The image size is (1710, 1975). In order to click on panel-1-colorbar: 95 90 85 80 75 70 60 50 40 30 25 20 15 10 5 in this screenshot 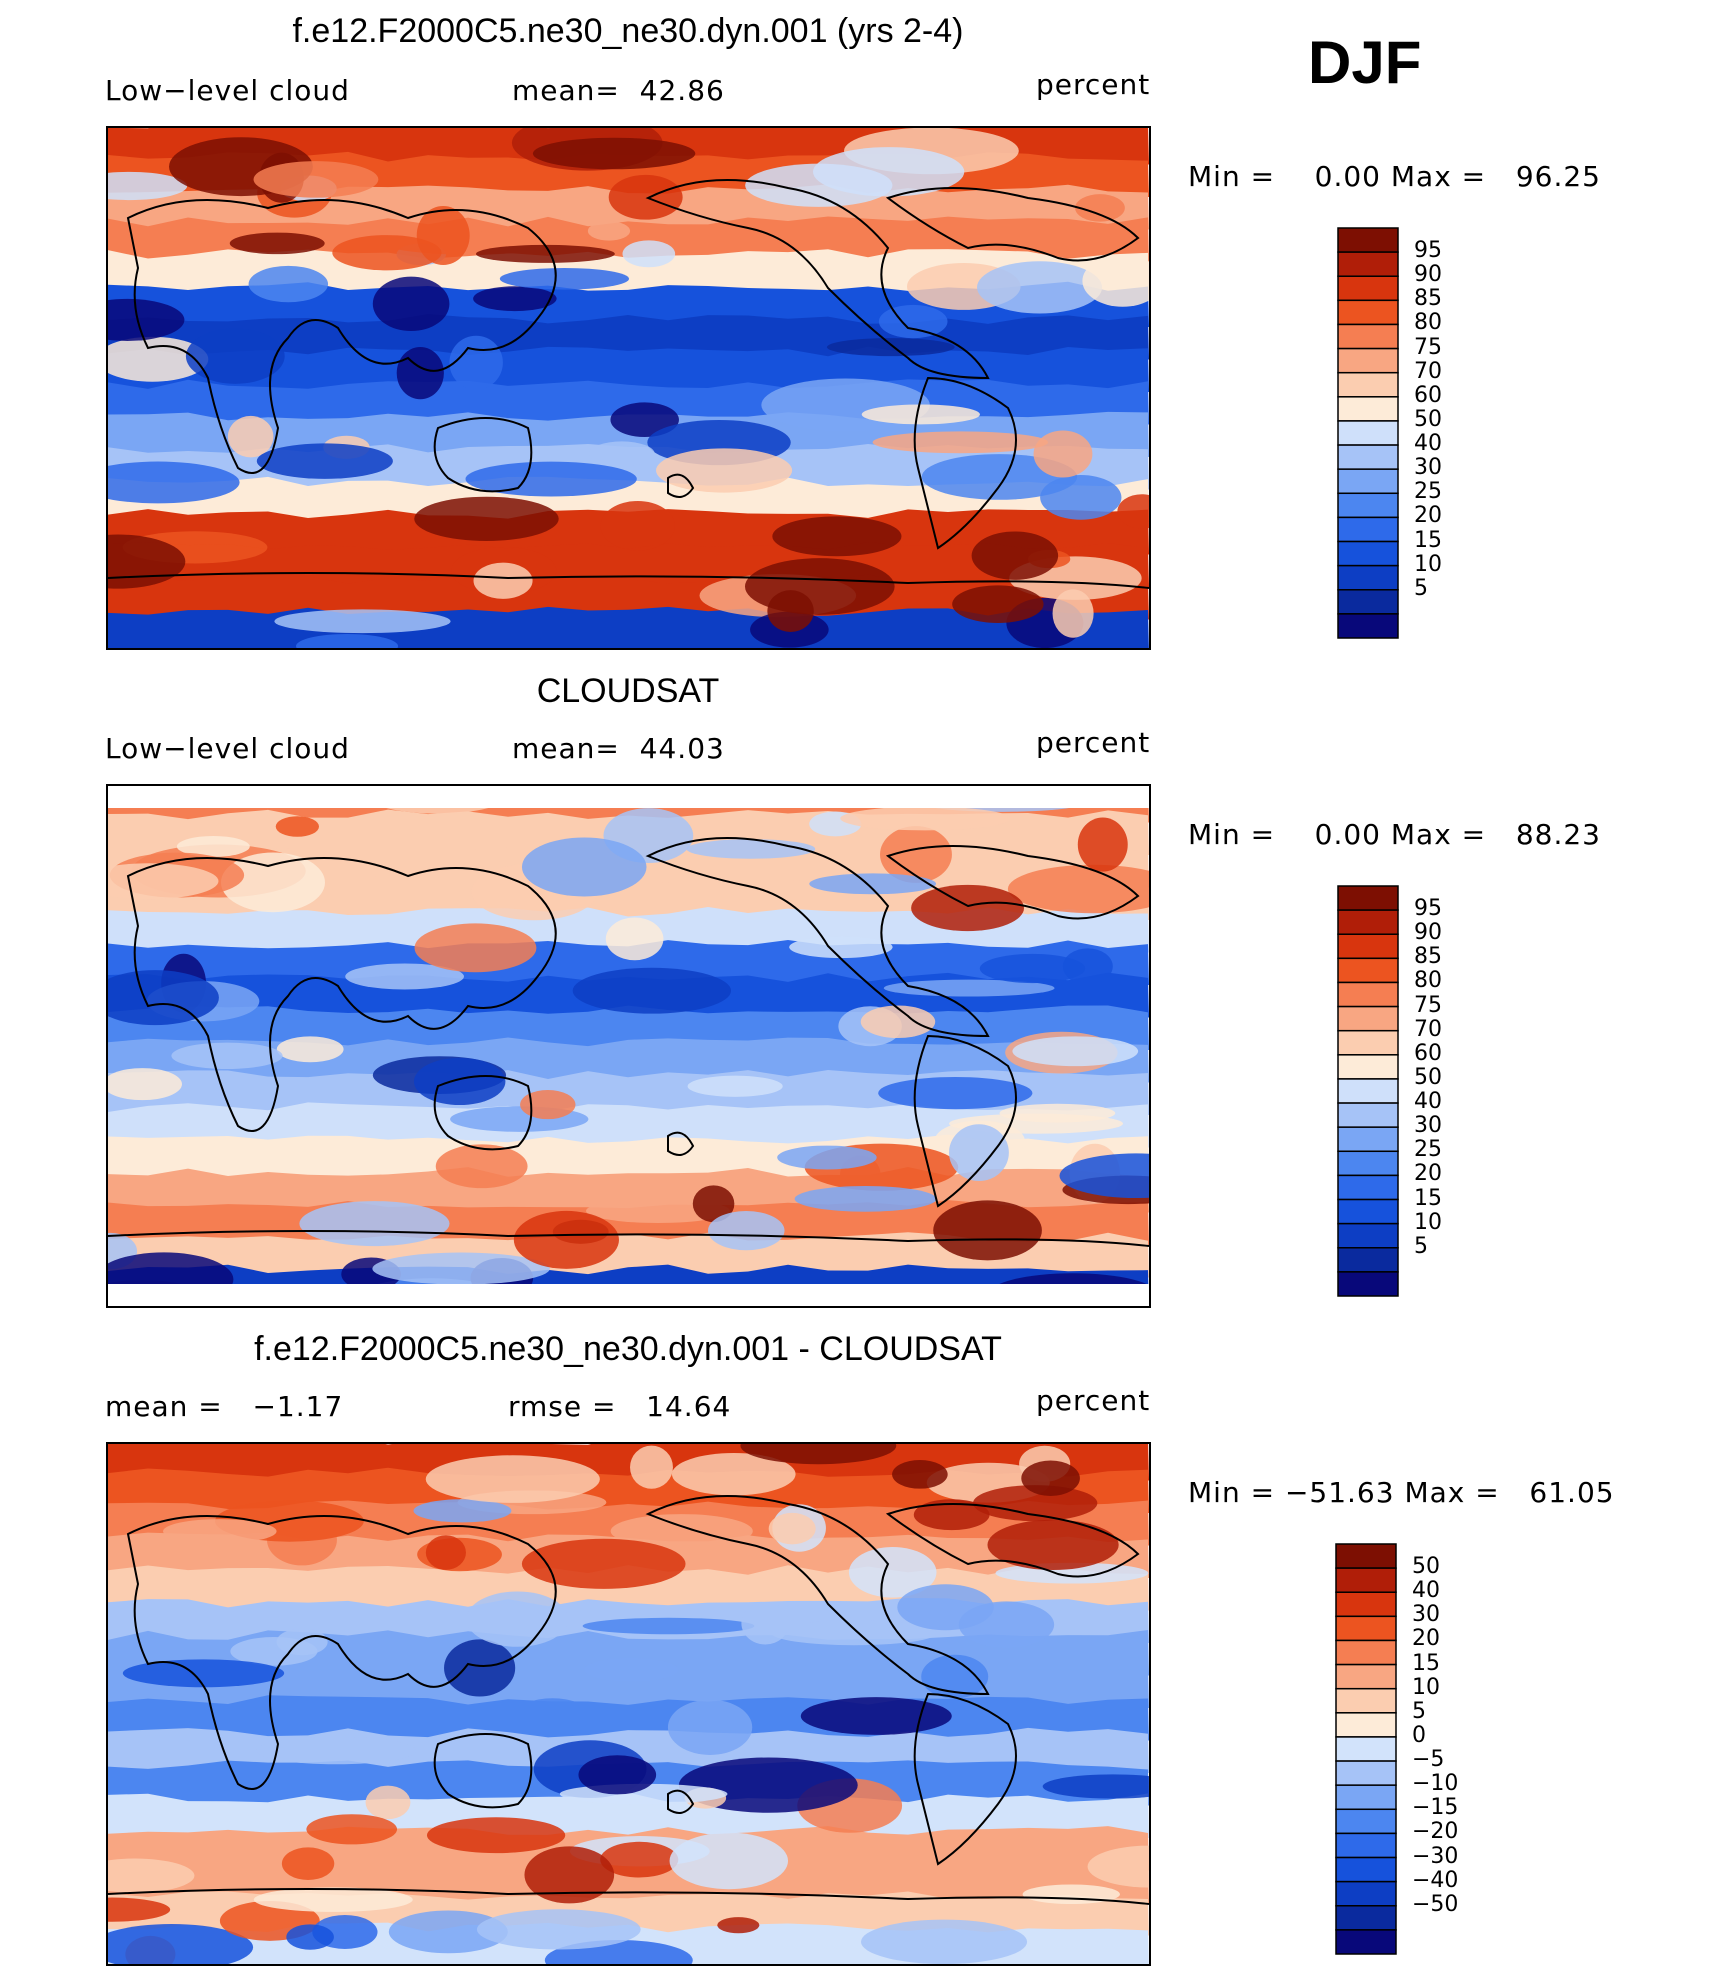, I will do `click(1389, 433)`.